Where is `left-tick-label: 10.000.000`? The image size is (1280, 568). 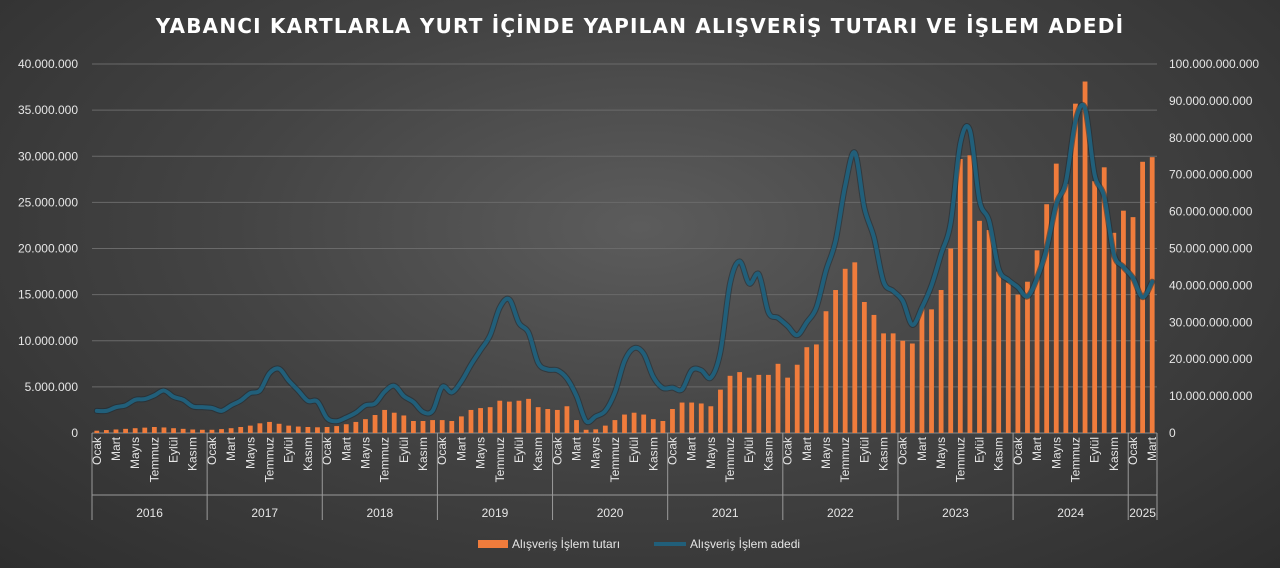 left-tick-label: 10.000.000 is located at coordinates (48, 341).